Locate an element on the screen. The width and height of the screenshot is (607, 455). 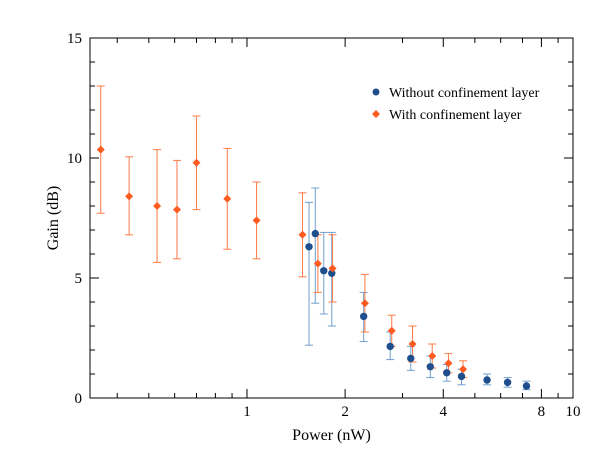
legend-marker-without-confinement is located at coordinates (376, 92).